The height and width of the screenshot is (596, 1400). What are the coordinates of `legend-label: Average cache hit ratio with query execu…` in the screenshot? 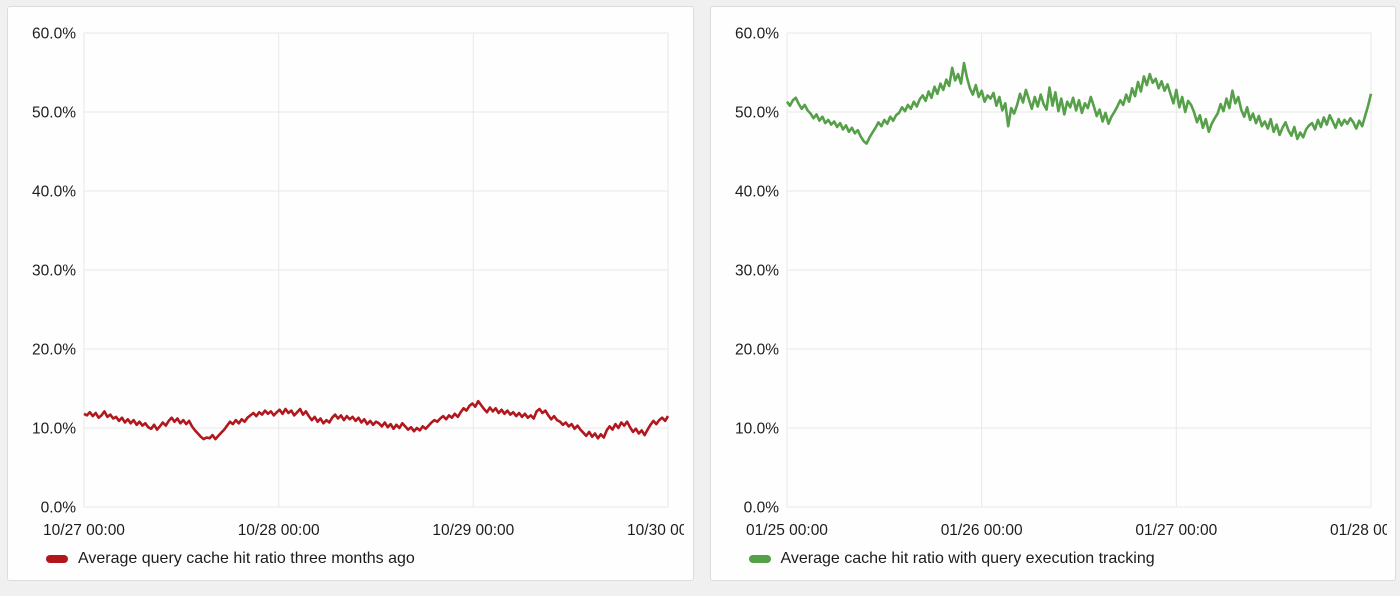 It's located at (967, 558).